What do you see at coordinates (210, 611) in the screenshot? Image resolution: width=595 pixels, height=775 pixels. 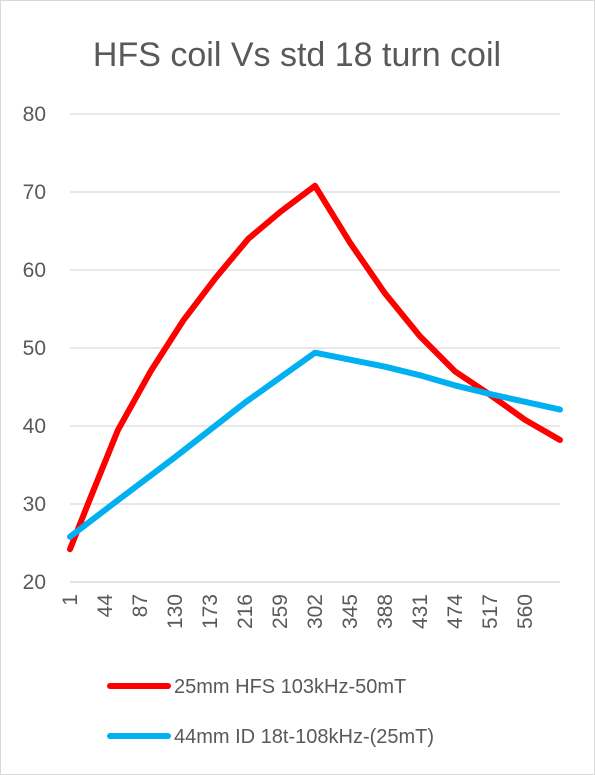 I see `x-tick-label: 173` at bounding box center [210, 611].